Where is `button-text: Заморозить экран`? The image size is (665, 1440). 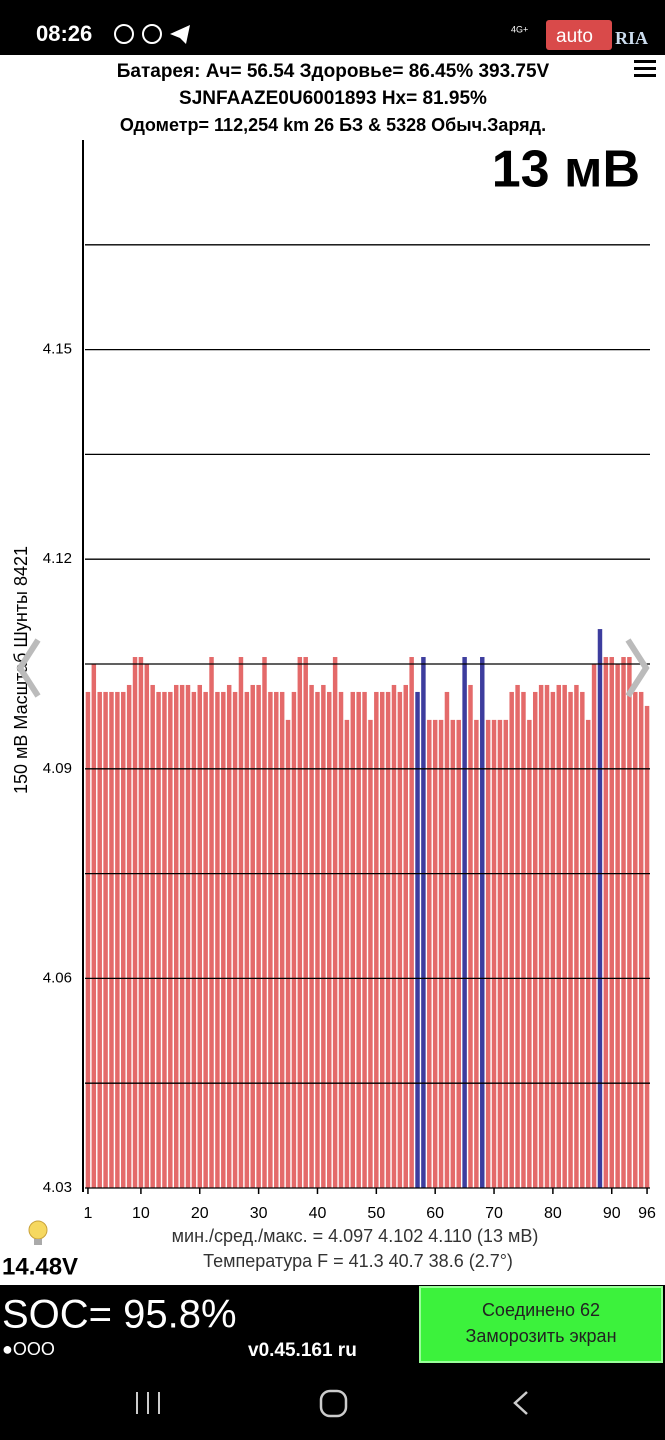
button-text: Заморозить экран is located at coordinates (540, 1336).